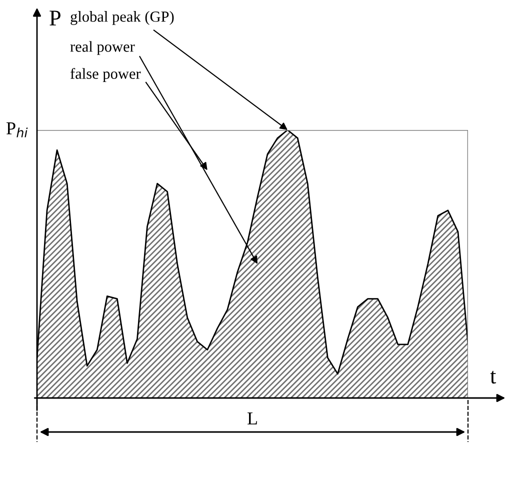 The width and height of the screenshot is (513, 483). Describe the element at coordinates (102, 48) in the screenshot. I see `text: real power` at that location.